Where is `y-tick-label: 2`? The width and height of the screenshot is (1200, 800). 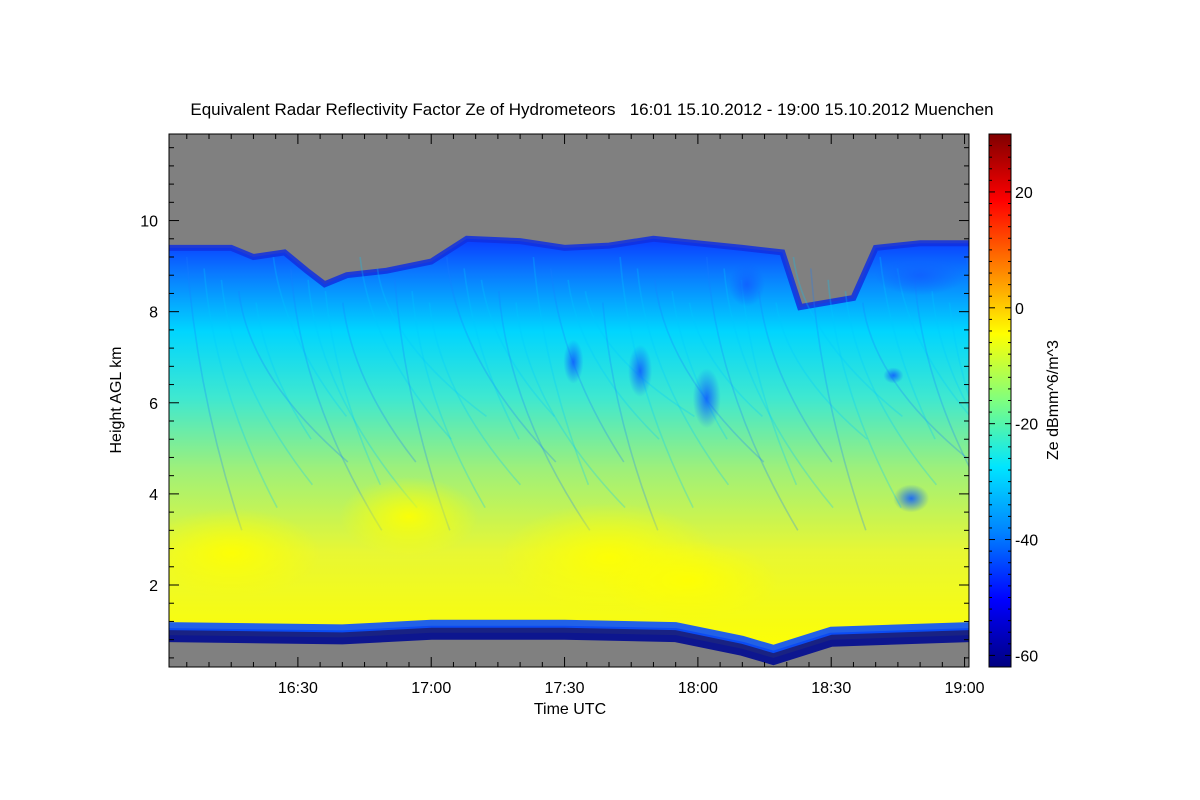
y-tick-label: 2 is located at coordinates (153, 586).